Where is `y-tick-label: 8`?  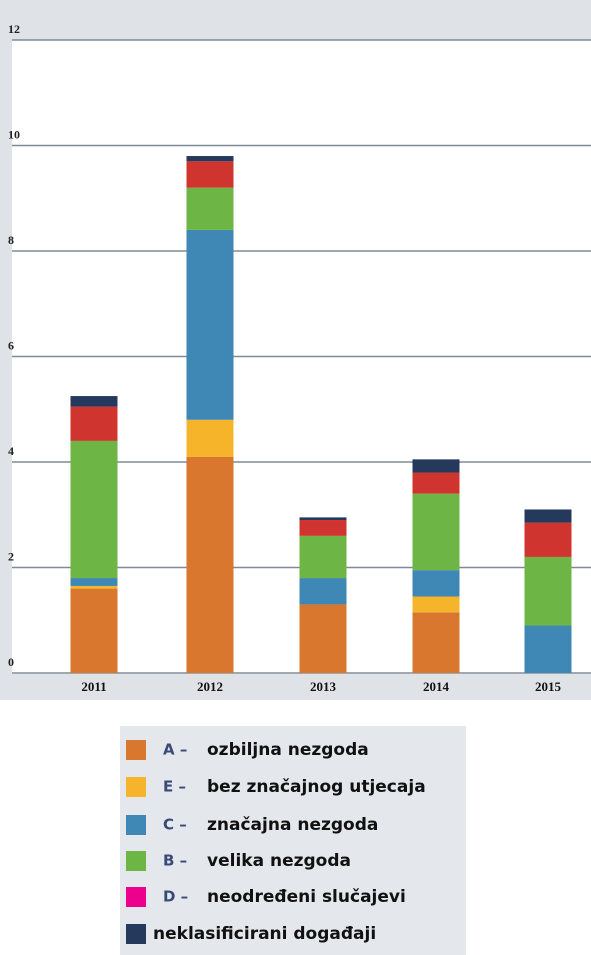 y-tick-label: 8 is located at coordinates (11, 240).